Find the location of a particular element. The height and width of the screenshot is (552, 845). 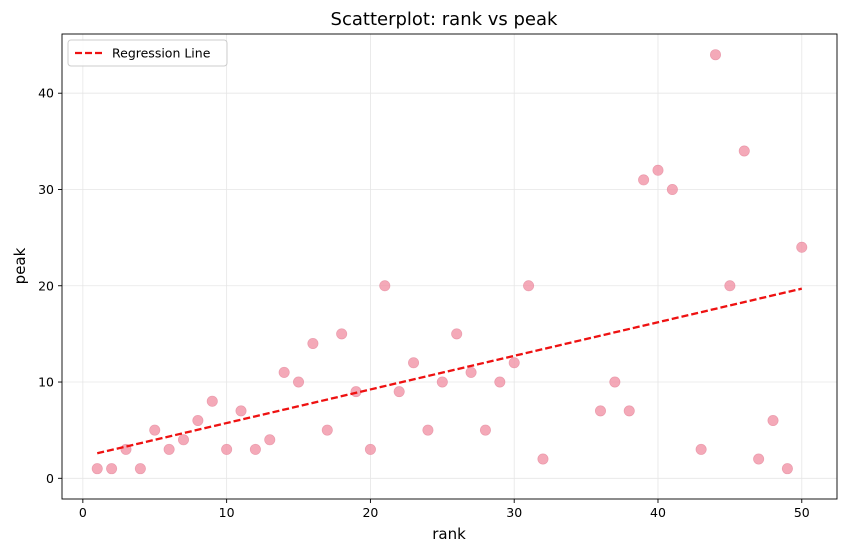

y-tick-label: 20 is located at coordinates (46, 285).